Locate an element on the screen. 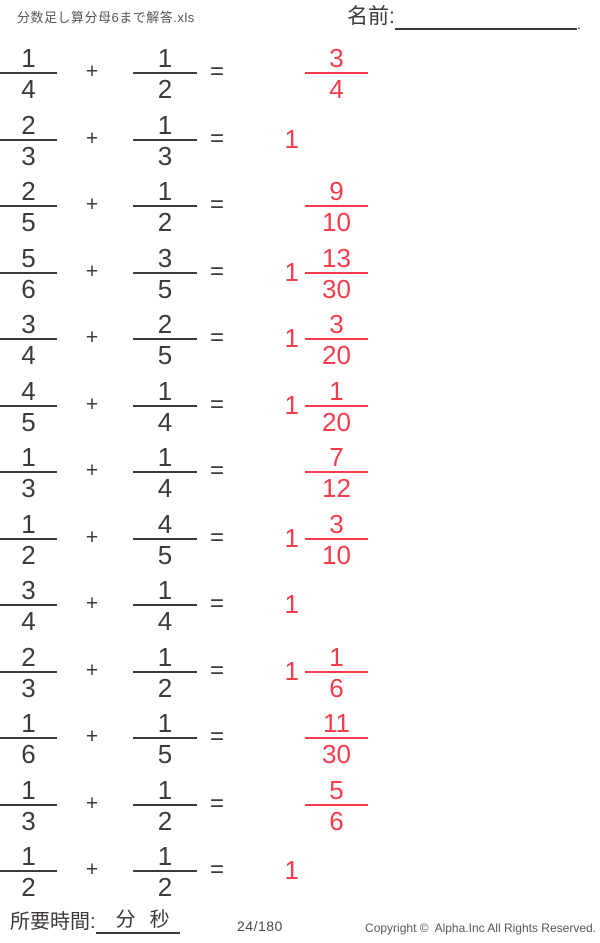  time-required-field: 所要時間: 分 秒 is located at coordinates (95, 920).